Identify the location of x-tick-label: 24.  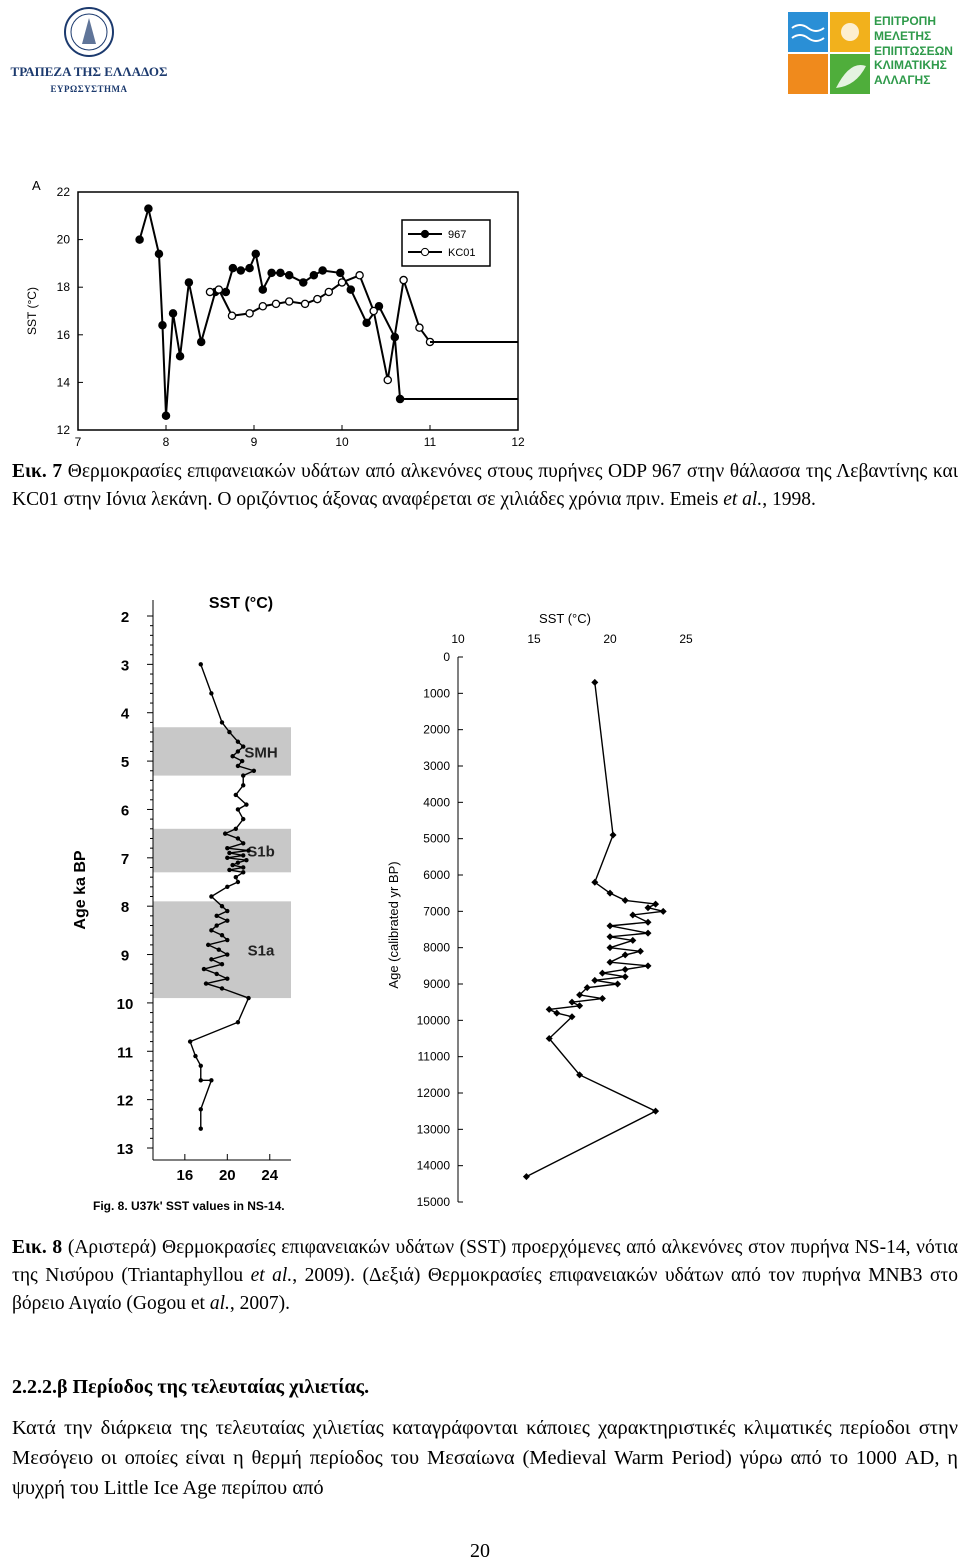
(269, 1175).